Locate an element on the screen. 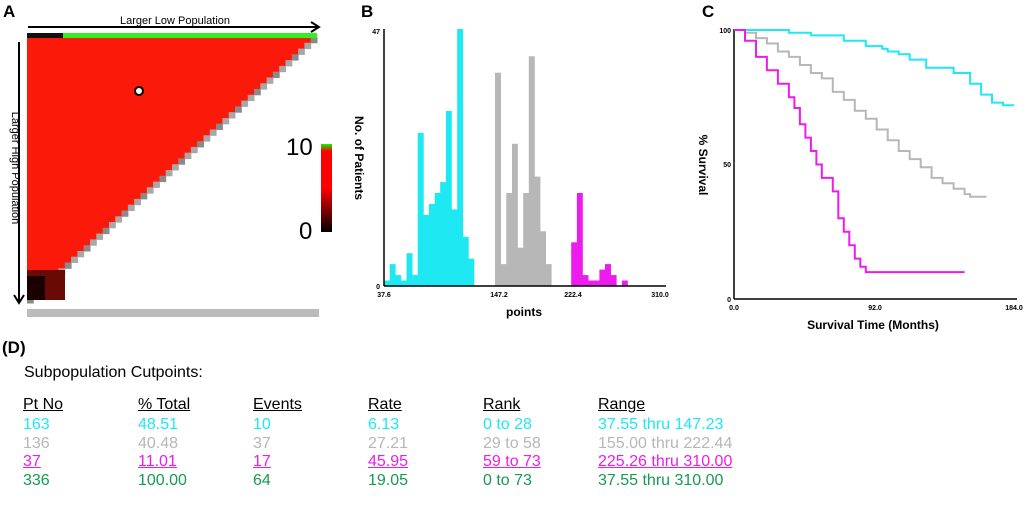 The image size is (1026, 505). header-rank: Rank is located at coordinates (502, 404).